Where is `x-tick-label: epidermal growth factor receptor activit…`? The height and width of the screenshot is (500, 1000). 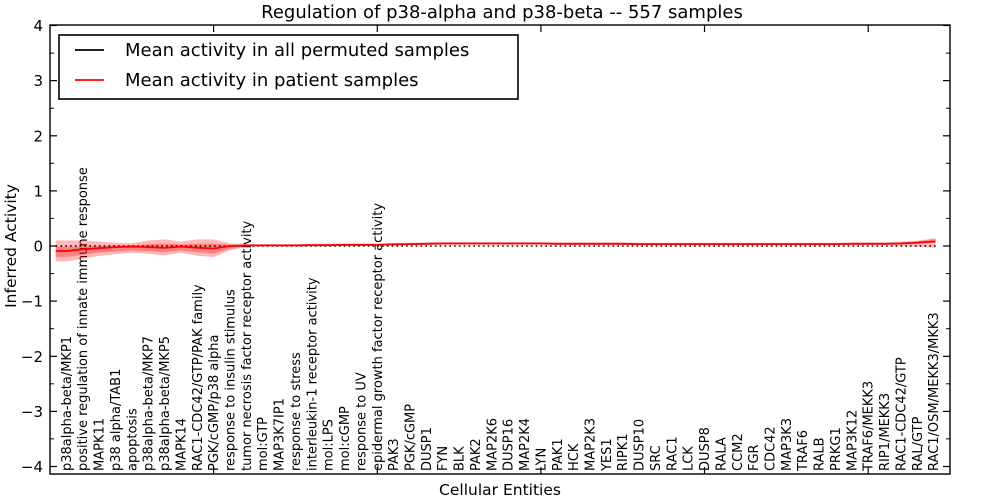 x-tick-label: epidermal growth factor receptor activit… is located at coordinates (378, 337).